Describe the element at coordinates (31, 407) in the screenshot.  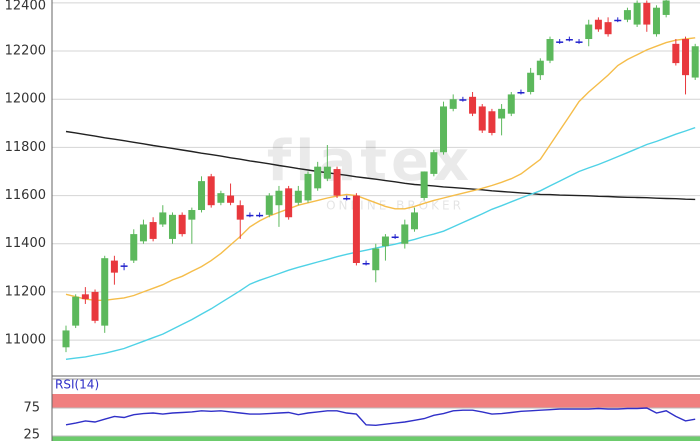
I see `y-tick-label: 75` at that location.